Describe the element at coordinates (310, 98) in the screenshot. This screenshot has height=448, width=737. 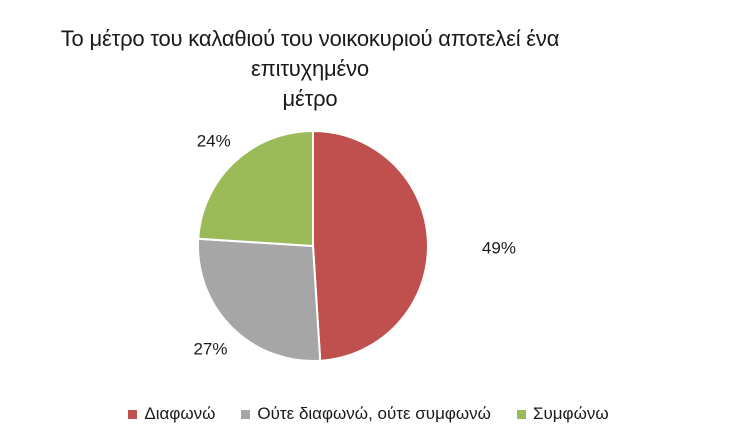
I see `chart-title-line-2: μέτρο` at that location.